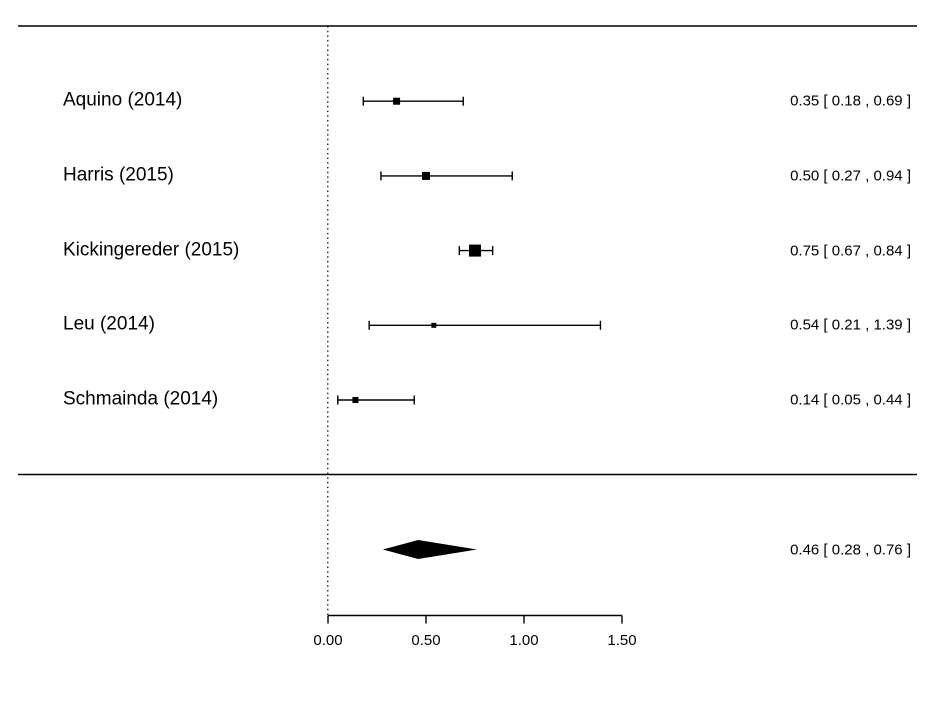 The image size is (938, 713). Describe the element at coordinates (151, 250) in the screenshot. I see `study-label: Kickingereder (2015)` at that location.